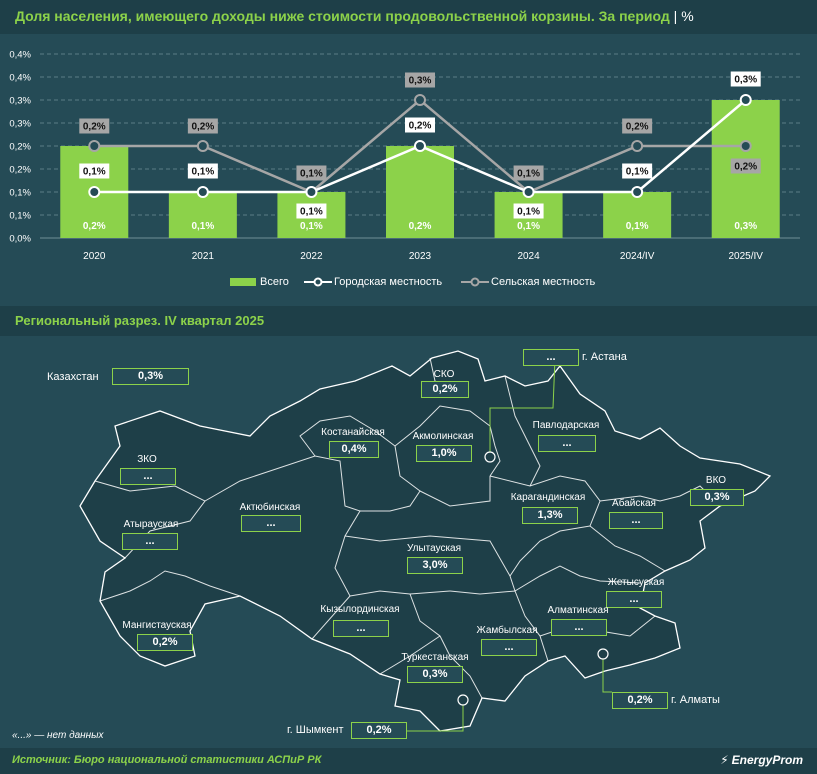 The width and height of the screenshot is (817, 774). I want to click on region-value-mangystau: 0,2%, so click(165, 642).